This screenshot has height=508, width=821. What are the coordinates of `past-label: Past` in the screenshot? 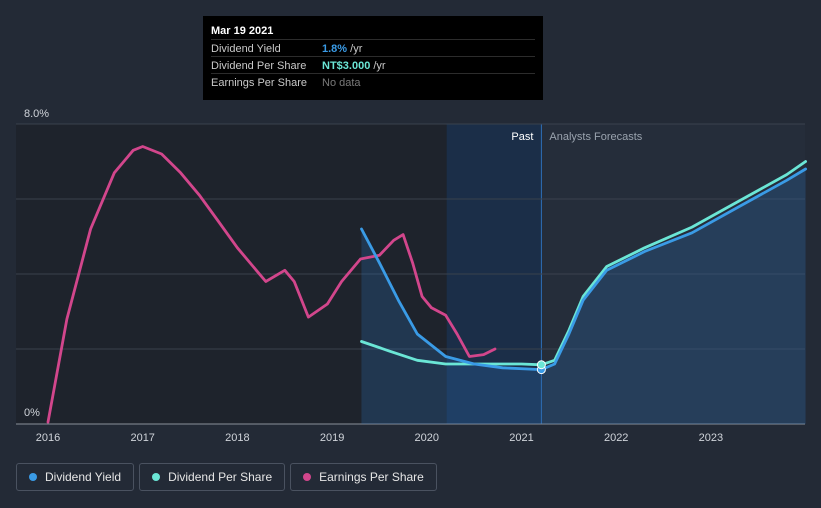 It's located at (522, 137).